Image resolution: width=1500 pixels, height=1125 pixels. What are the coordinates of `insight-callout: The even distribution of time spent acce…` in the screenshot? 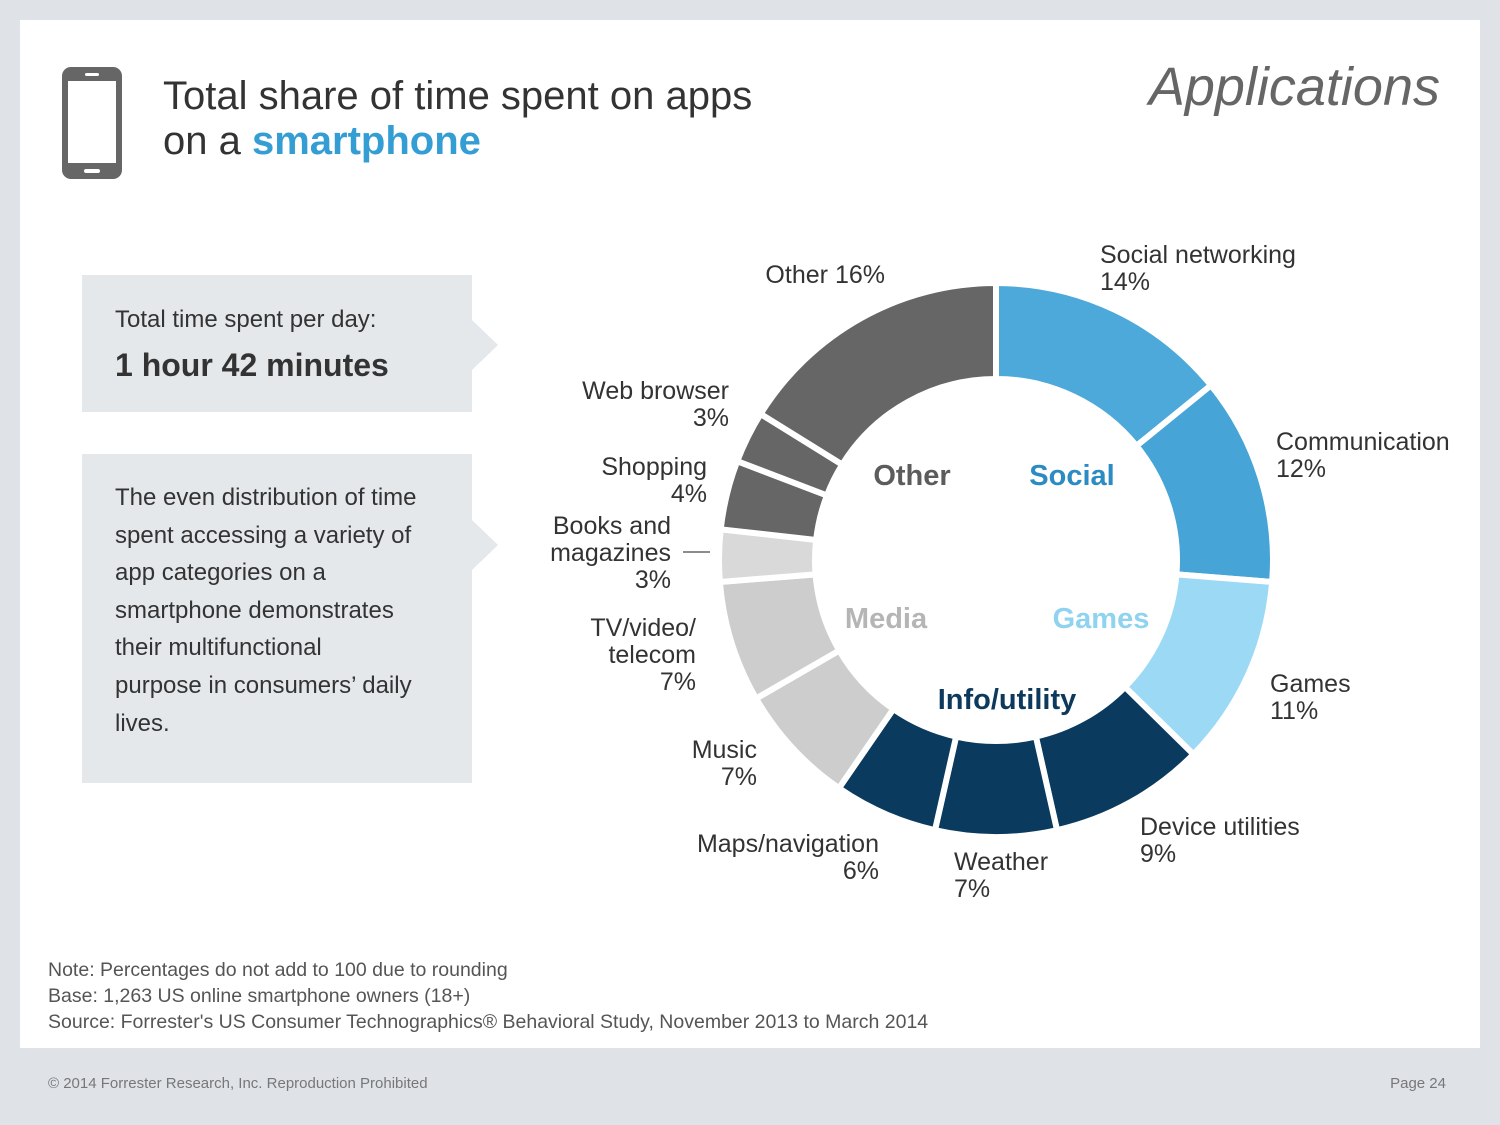 It's located at (290, 618).